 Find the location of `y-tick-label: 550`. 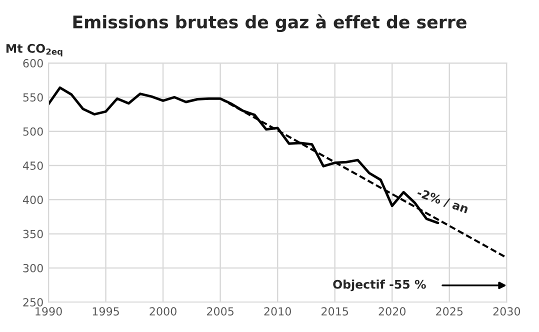

y-tick-label: 550 is located at coordinates (33, 97).